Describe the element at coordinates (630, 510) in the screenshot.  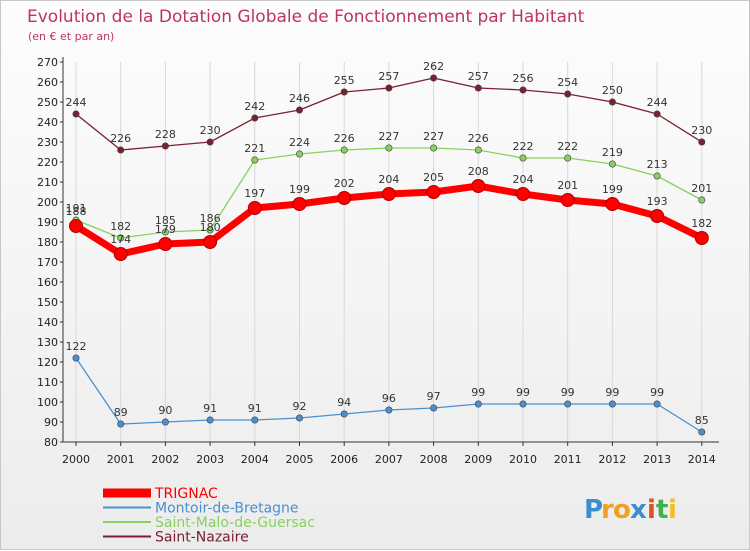
I see `proxiti-logo: Pr o x i t i` at that location.